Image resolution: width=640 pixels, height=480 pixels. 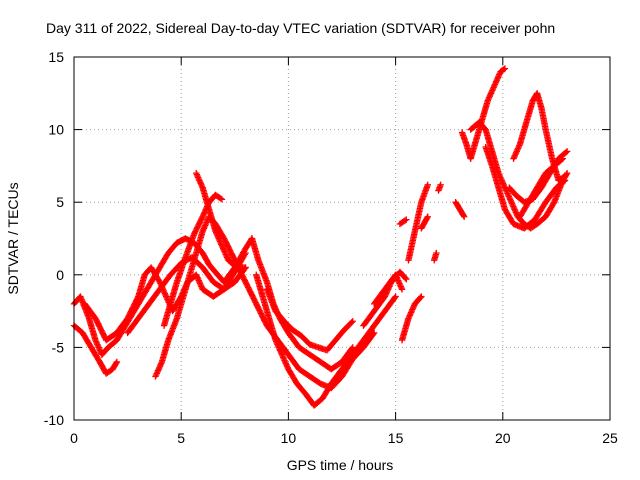 What do you see at coordinates (60, 202) in the screenshot?
I see `y-tick-label: 5` at bounding box center [60, 202].